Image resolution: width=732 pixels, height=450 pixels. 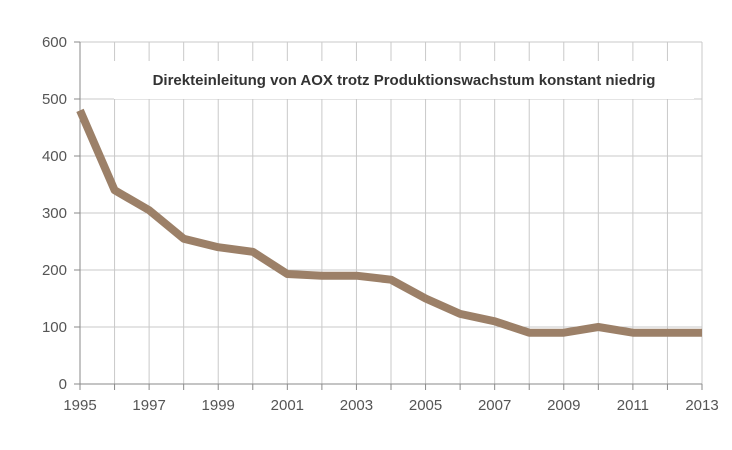 What do you see at coordinates (54, 99) in the screenshot?
I see `y-tick-label-500: 500` at bounding box center [54, 99].